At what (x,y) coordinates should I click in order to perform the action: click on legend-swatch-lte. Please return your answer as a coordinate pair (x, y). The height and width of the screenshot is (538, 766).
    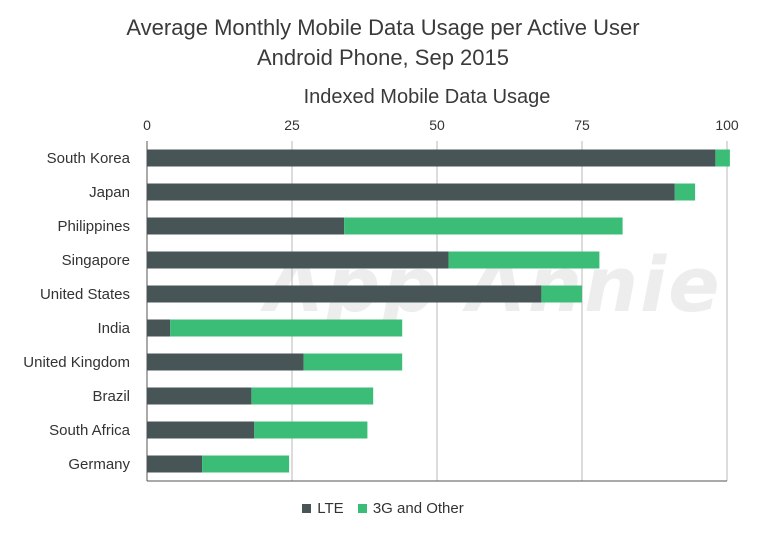
    Looking at the image, I should click on (307, 508).